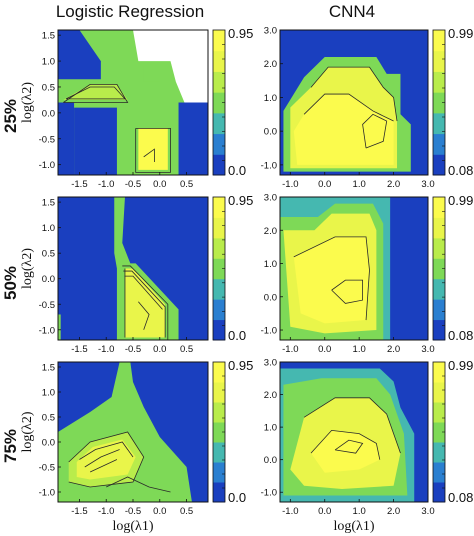 The width and height of the screenshot is (474, 536). What do you see at coordinates (270, 231) in the screenshot?
I see `y-tick-label: 2.0` at bounding box center [270, 231].